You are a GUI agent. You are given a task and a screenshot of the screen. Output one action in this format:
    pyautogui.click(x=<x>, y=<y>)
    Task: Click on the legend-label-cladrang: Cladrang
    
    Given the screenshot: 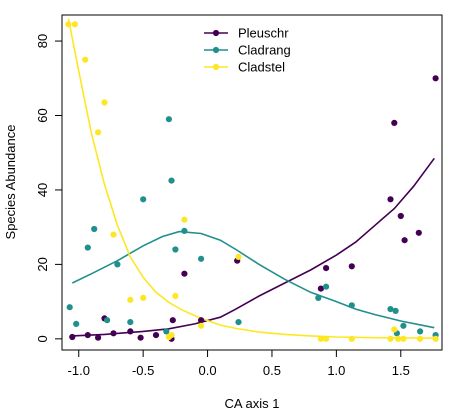 What is the action you would take?
    pyautogui.click(x=264, y=50)
    